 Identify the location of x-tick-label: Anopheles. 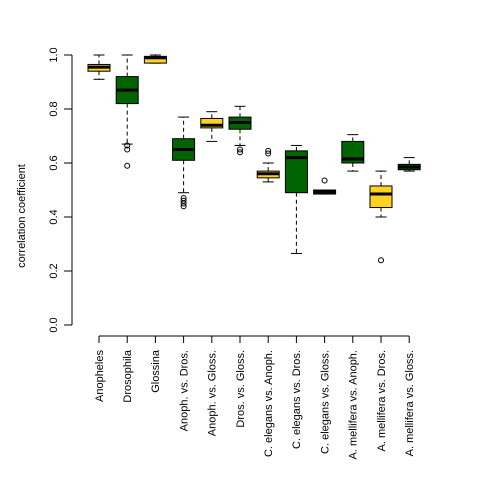
(100, 376).